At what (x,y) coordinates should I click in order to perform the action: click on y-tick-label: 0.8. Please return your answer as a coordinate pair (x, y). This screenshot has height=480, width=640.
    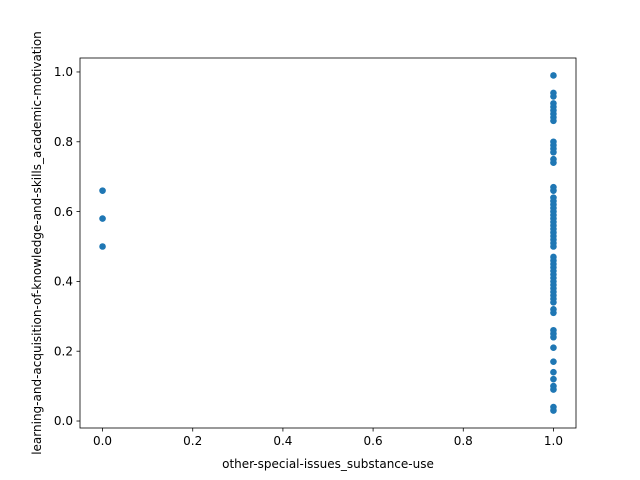
    Looking at the image, I should click on (63, 142).